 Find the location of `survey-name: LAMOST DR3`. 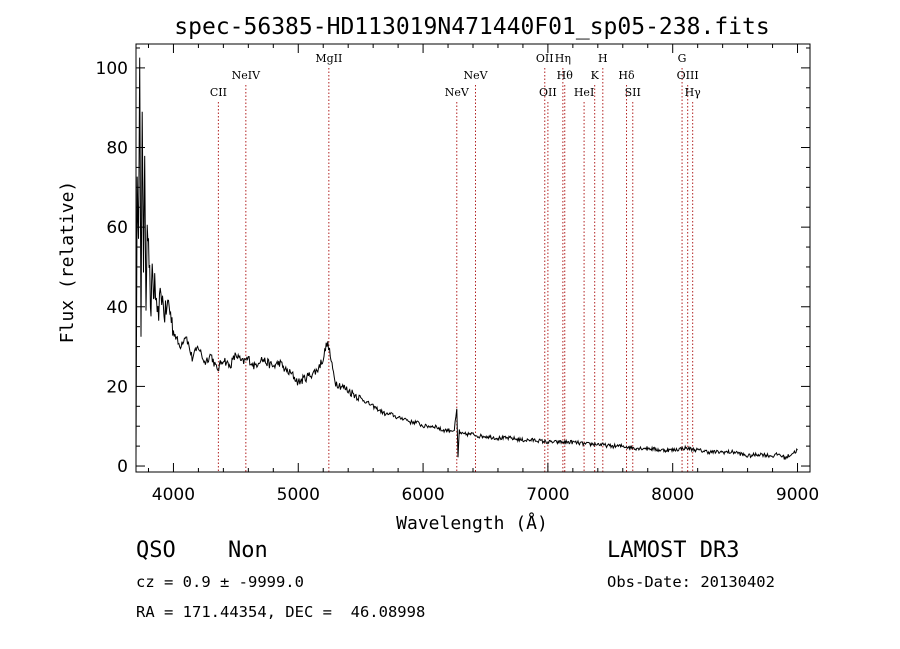

survey-name: LAMOST DR3 is located at coordinates (673, 550).